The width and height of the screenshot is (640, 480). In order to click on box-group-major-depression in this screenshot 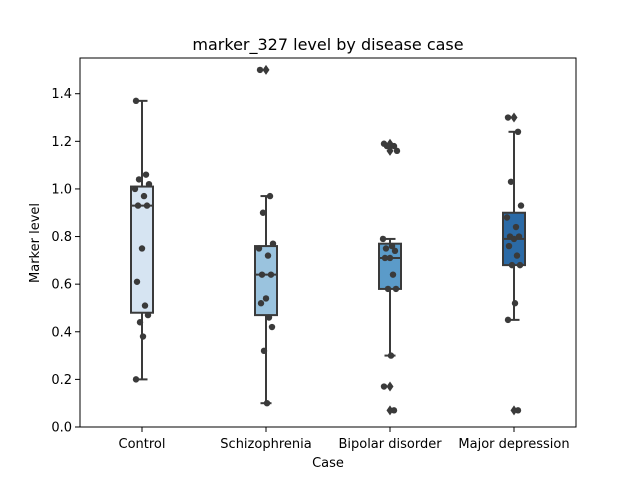, I will do `click(514, 264)`.